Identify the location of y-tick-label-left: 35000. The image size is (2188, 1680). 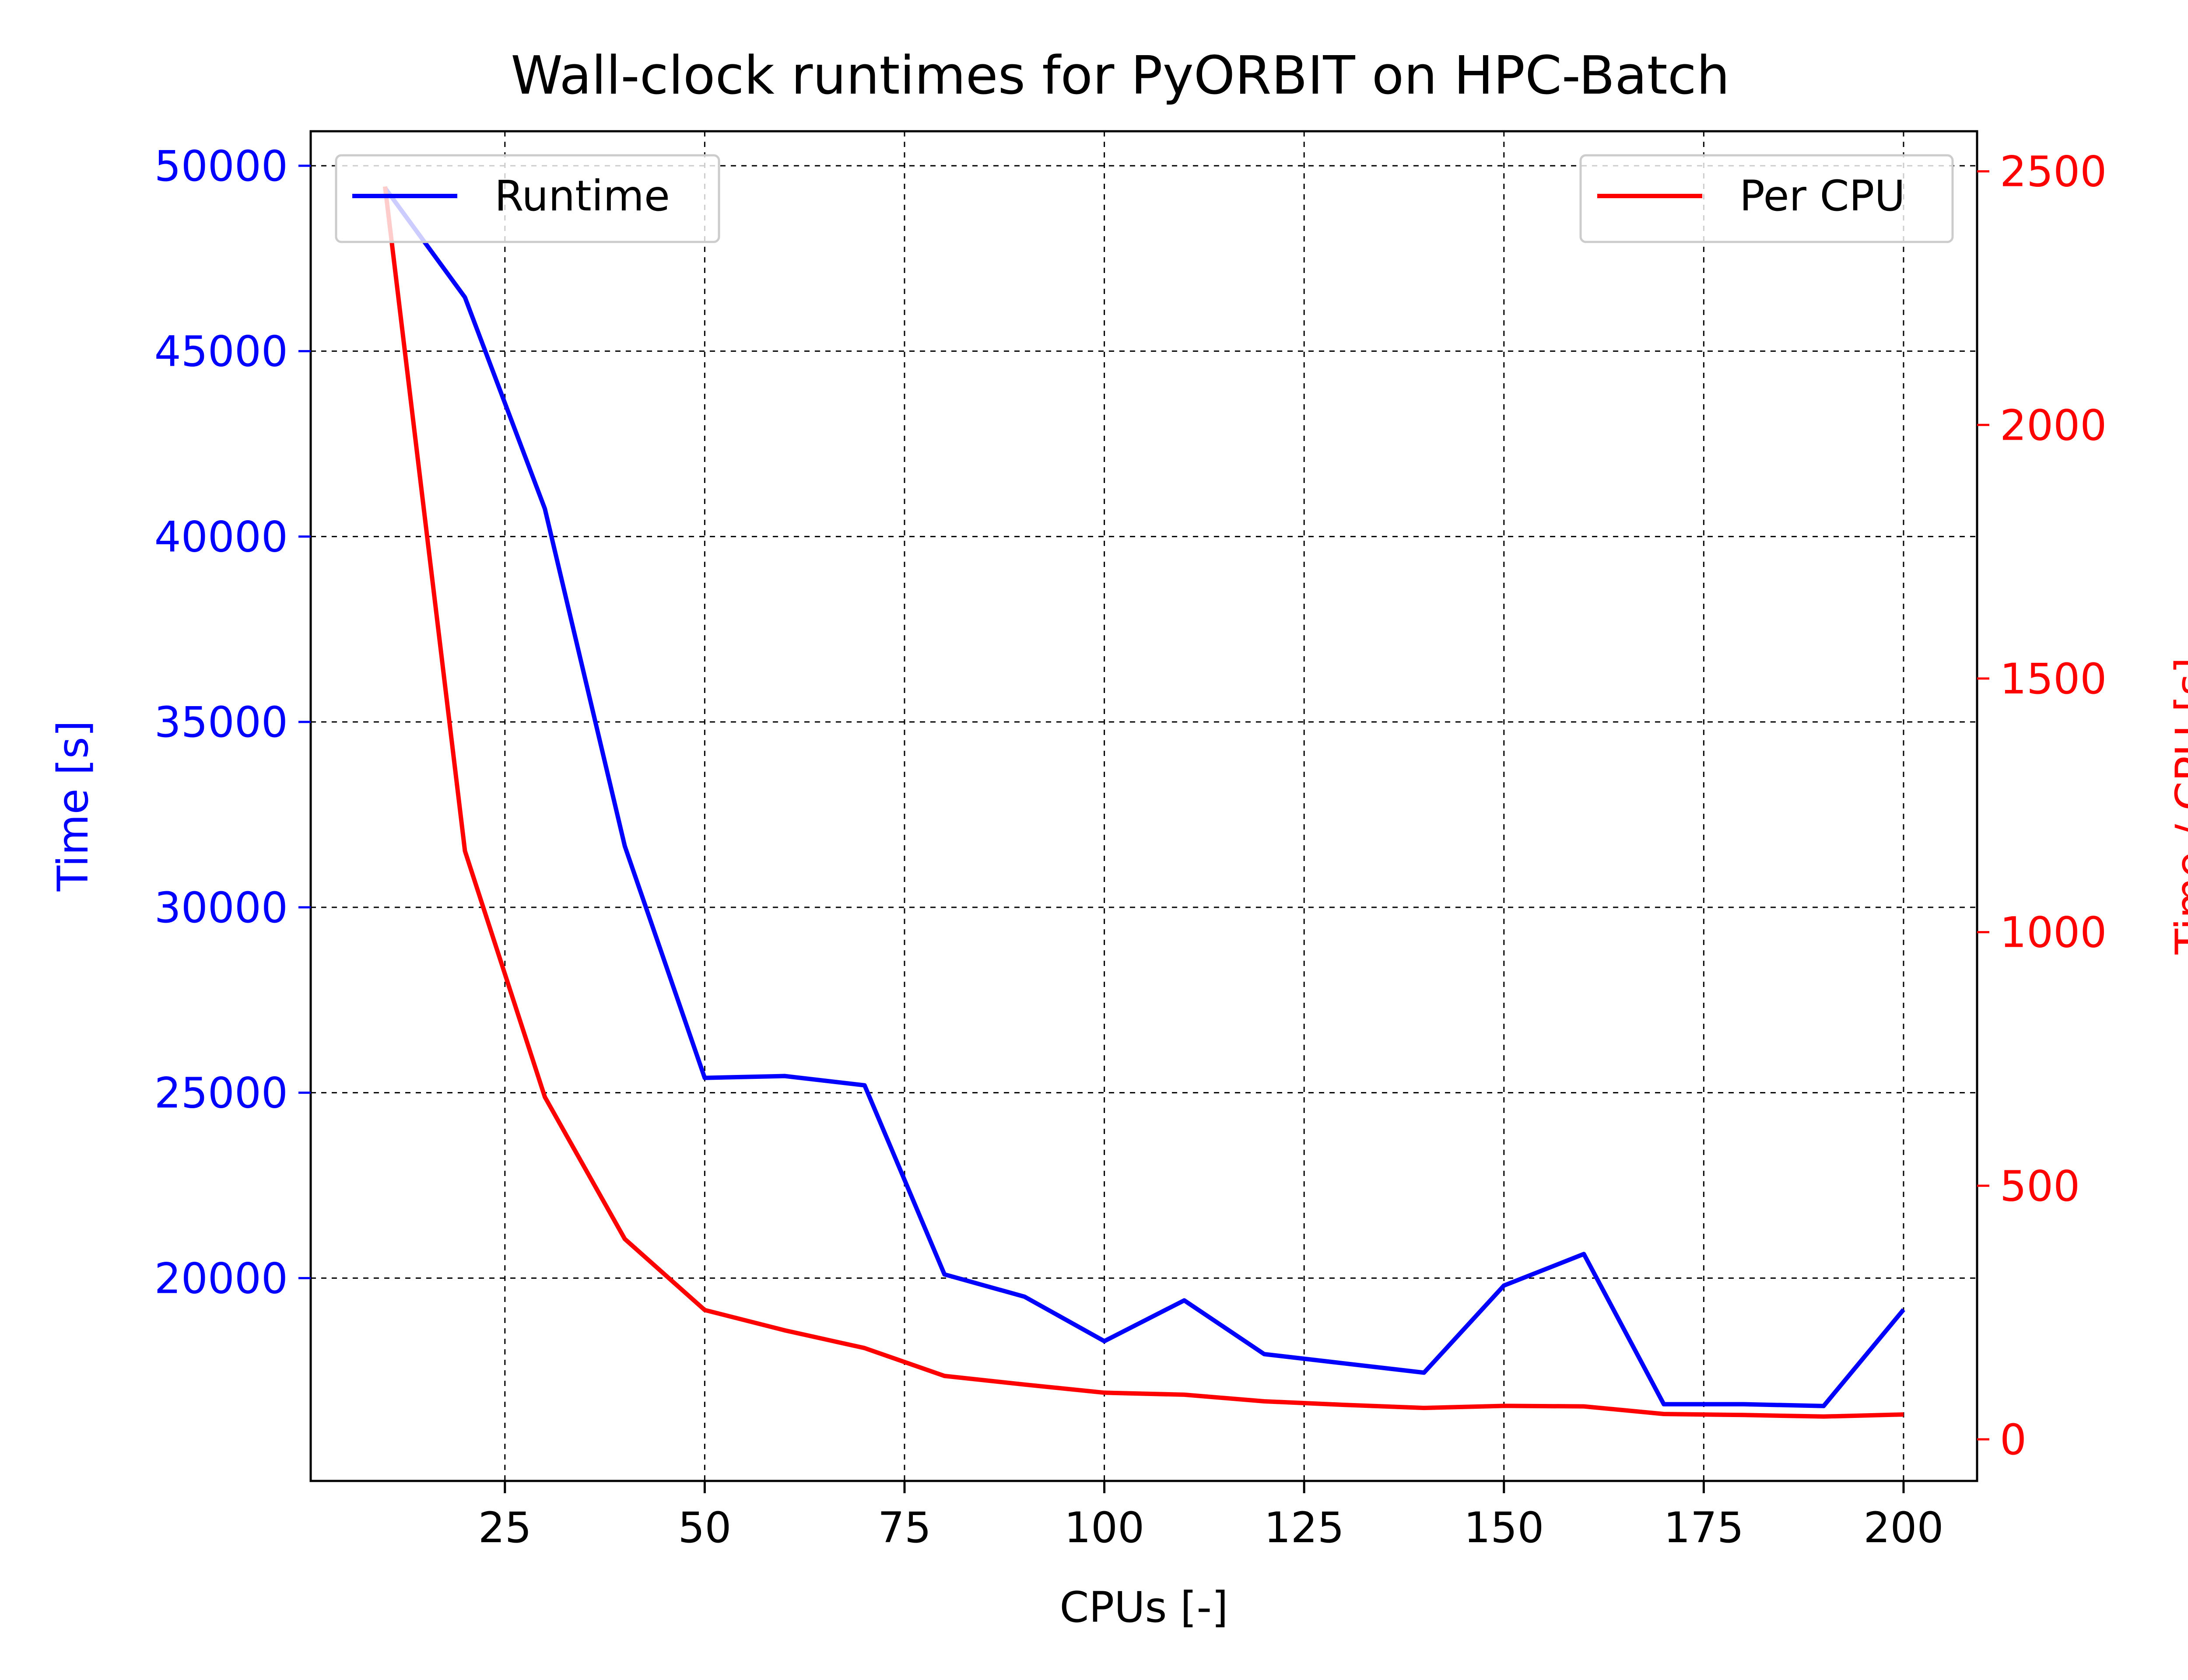
(221, 722).